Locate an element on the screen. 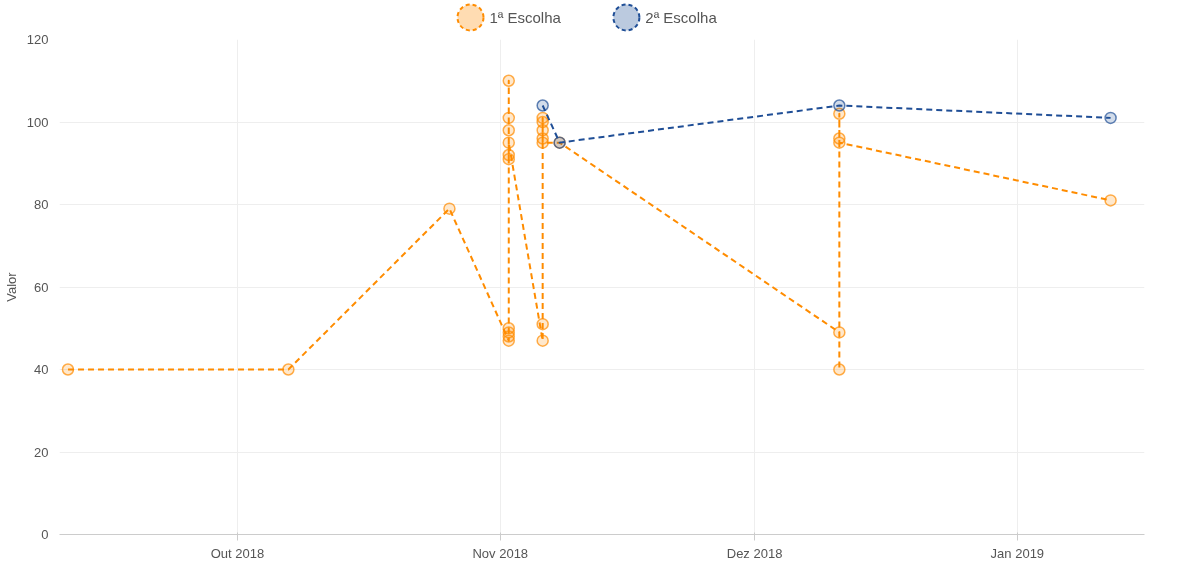 This screenshot has height=580, width=1180. x-tick-label: Dez 2018 is located at coordinates (754, 553).